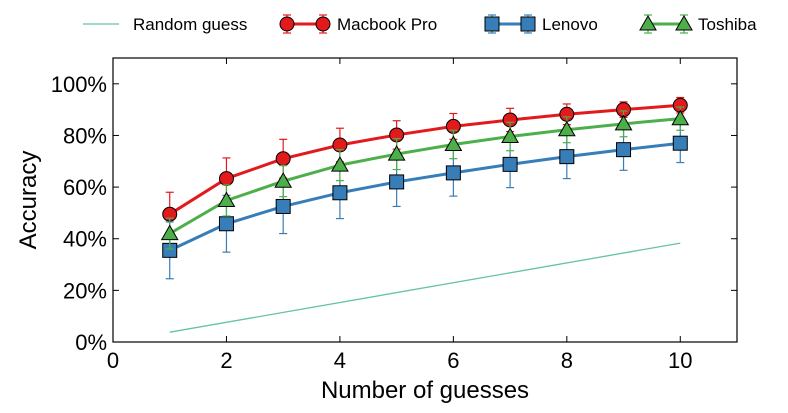 The height and width of the screenshot is (413, 788). What do you see at coordinates (425, 390) in the screenshot?
I see `x-axis-title: Number of guesses` at bounding box center [425, 390].